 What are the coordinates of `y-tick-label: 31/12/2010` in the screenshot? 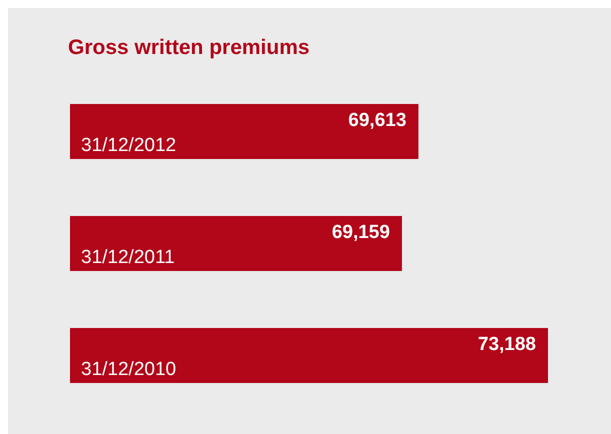 It's located at (128, 369).